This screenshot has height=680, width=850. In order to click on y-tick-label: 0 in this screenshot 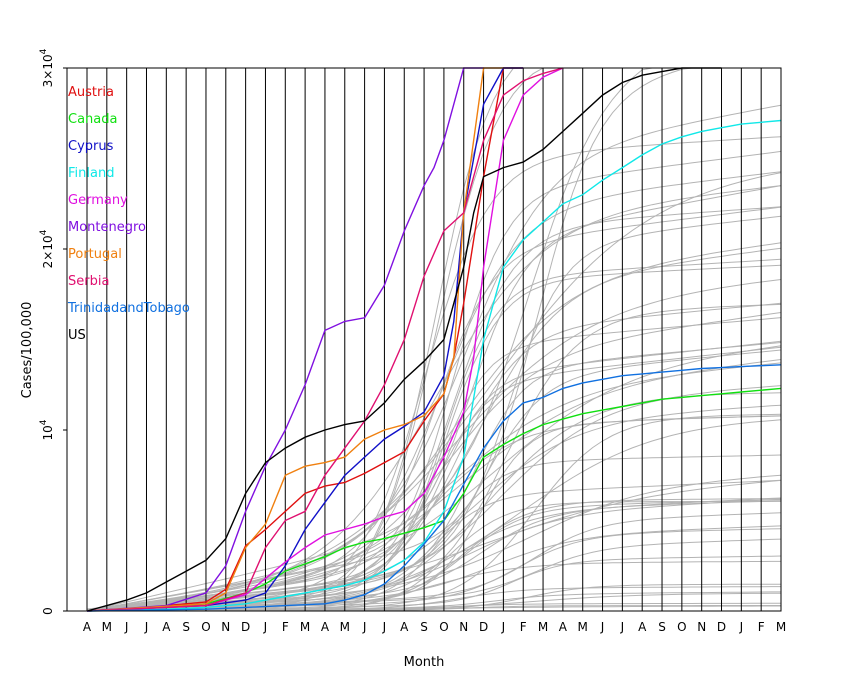, I will do `click(48, 611)`.